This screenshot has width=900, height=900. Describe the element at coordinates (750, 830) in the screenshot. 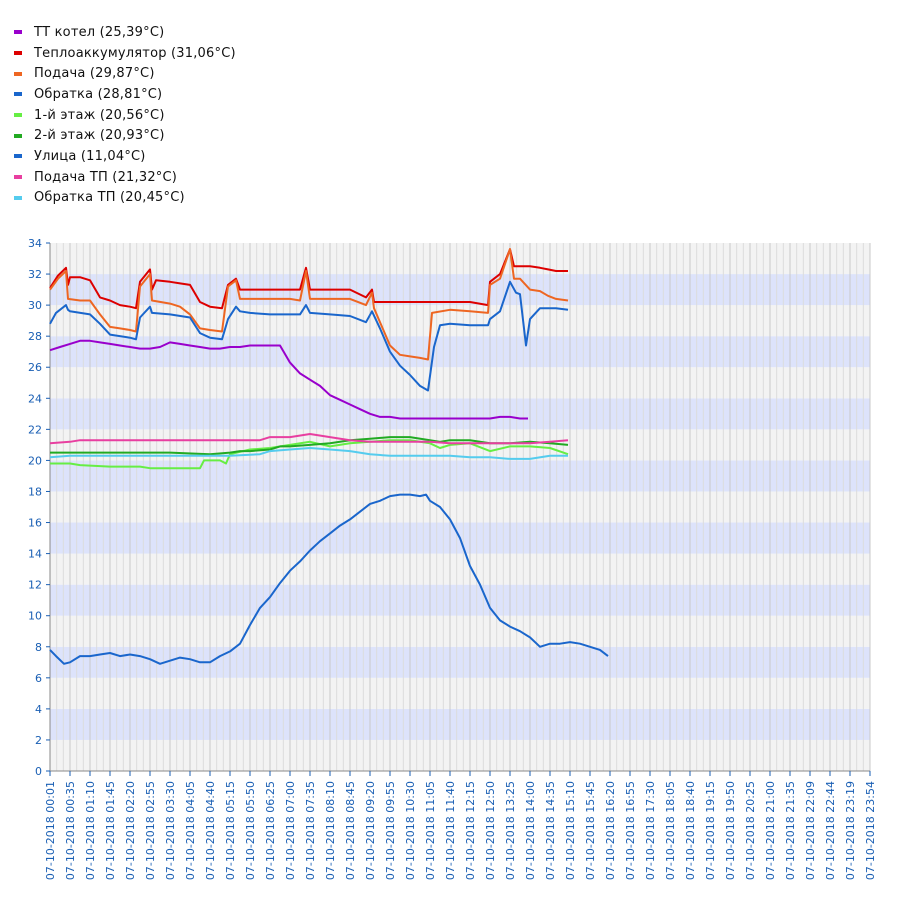

I see `x-tick-label: 07-10-2018 20:25` at that location.